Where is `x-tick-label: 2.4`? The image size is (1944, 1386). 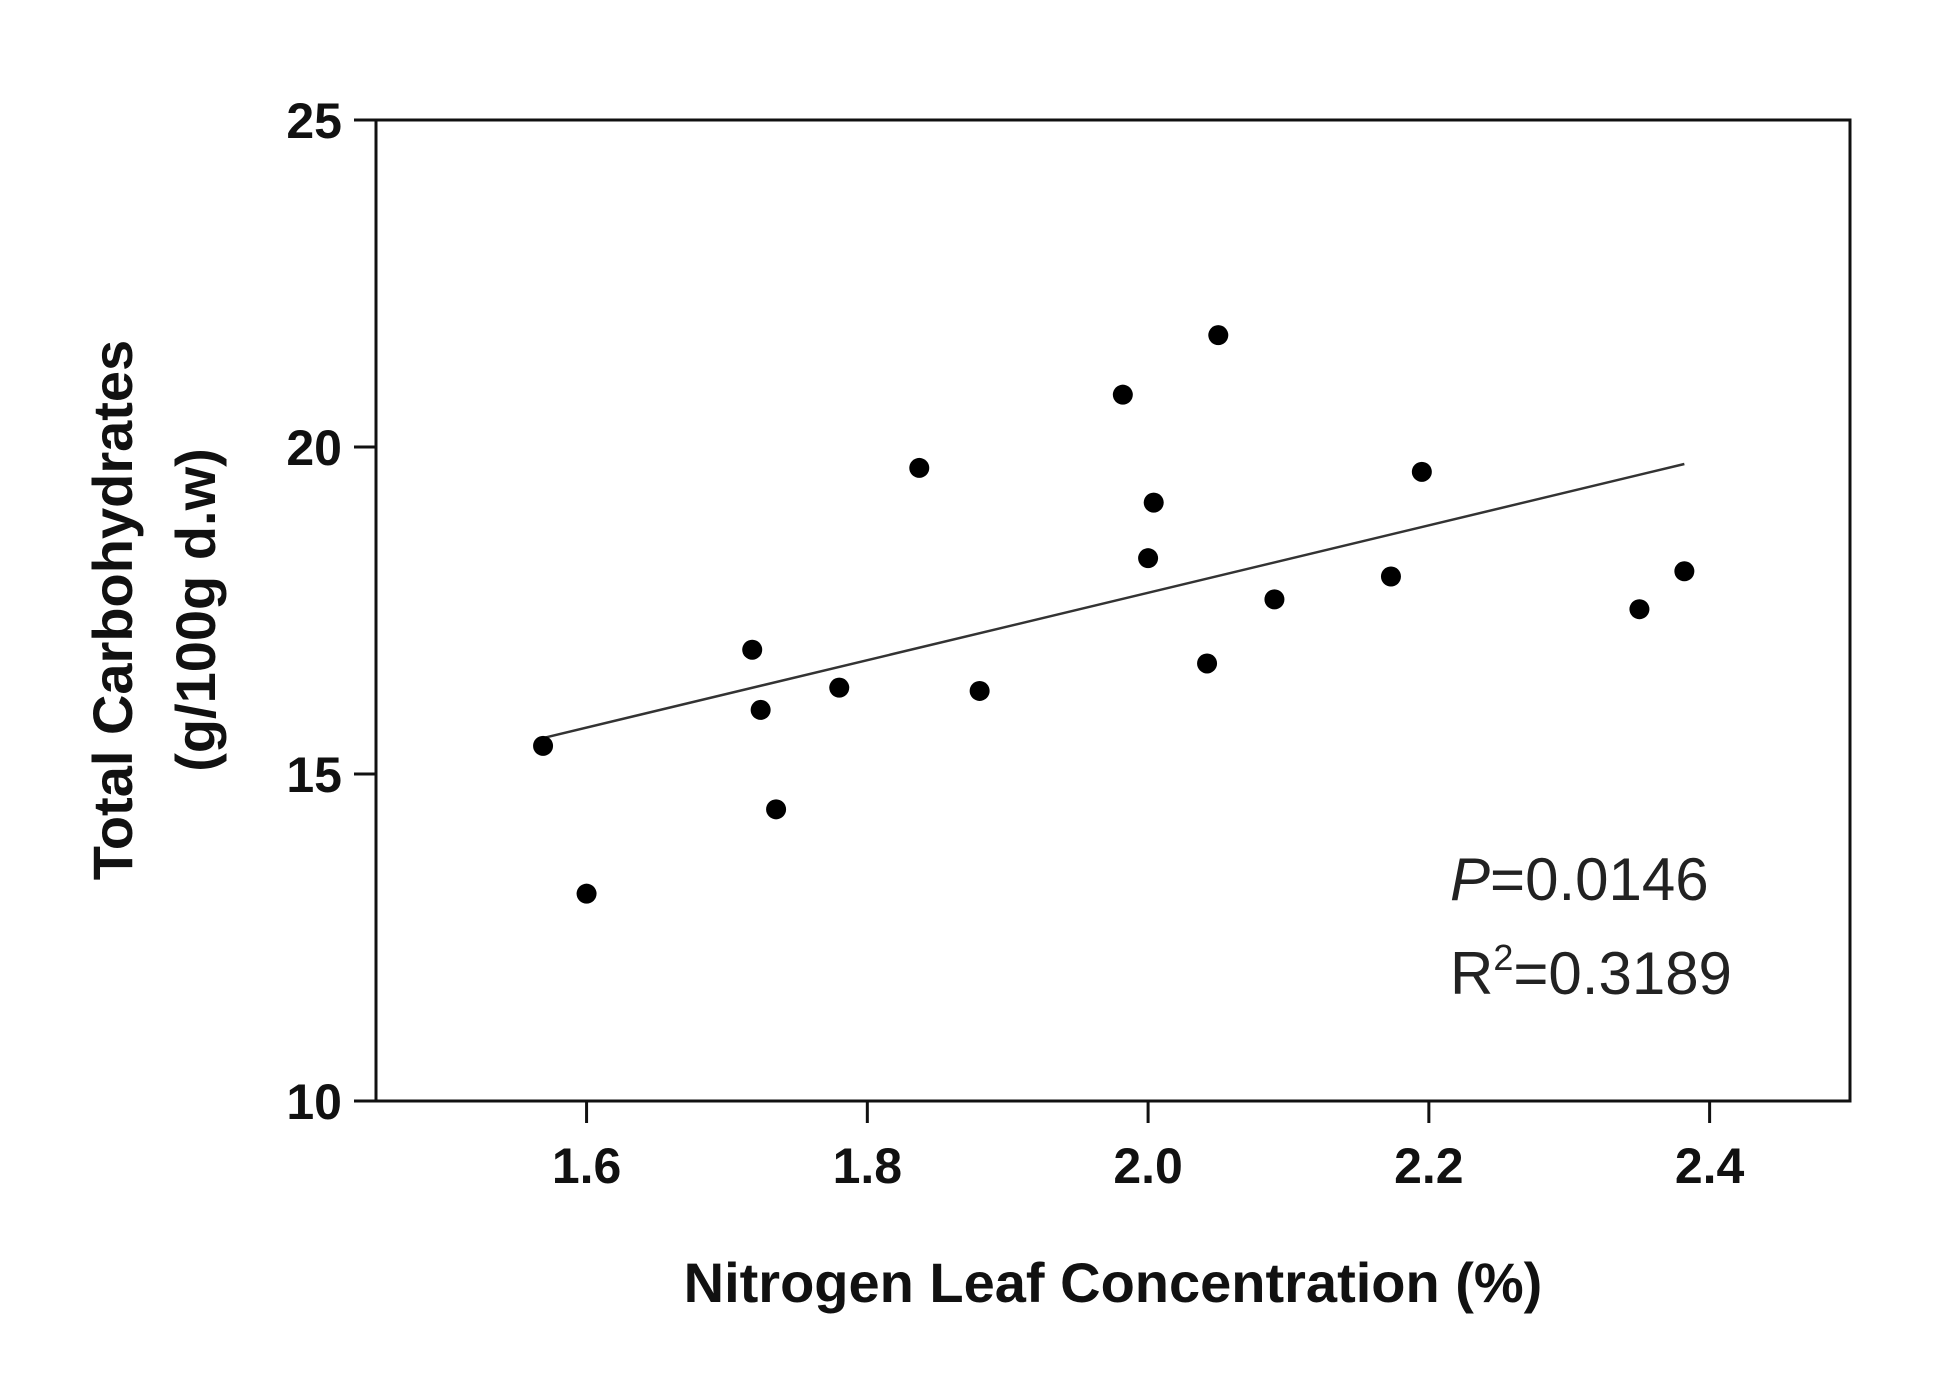 x-tick-label: 2.4 is located at coordinates (1710, 1166).